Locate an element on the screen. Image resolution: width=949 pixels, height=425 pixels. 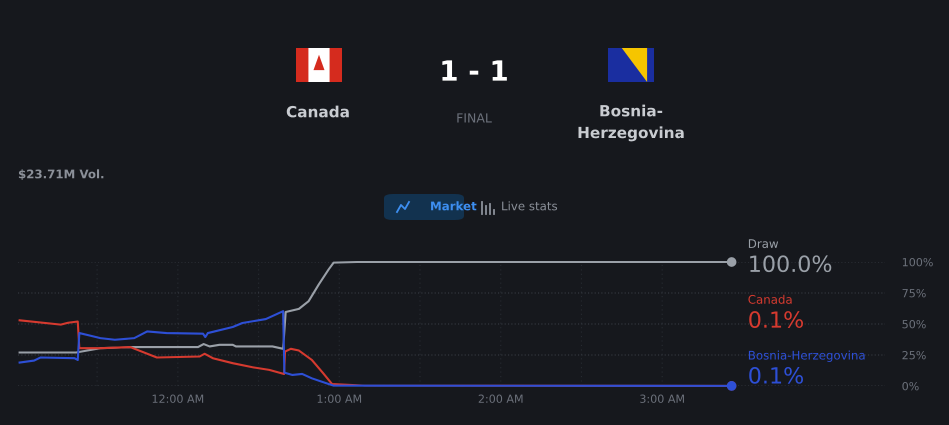
y-tick-label: 0% is located at coordinates (910, 386).